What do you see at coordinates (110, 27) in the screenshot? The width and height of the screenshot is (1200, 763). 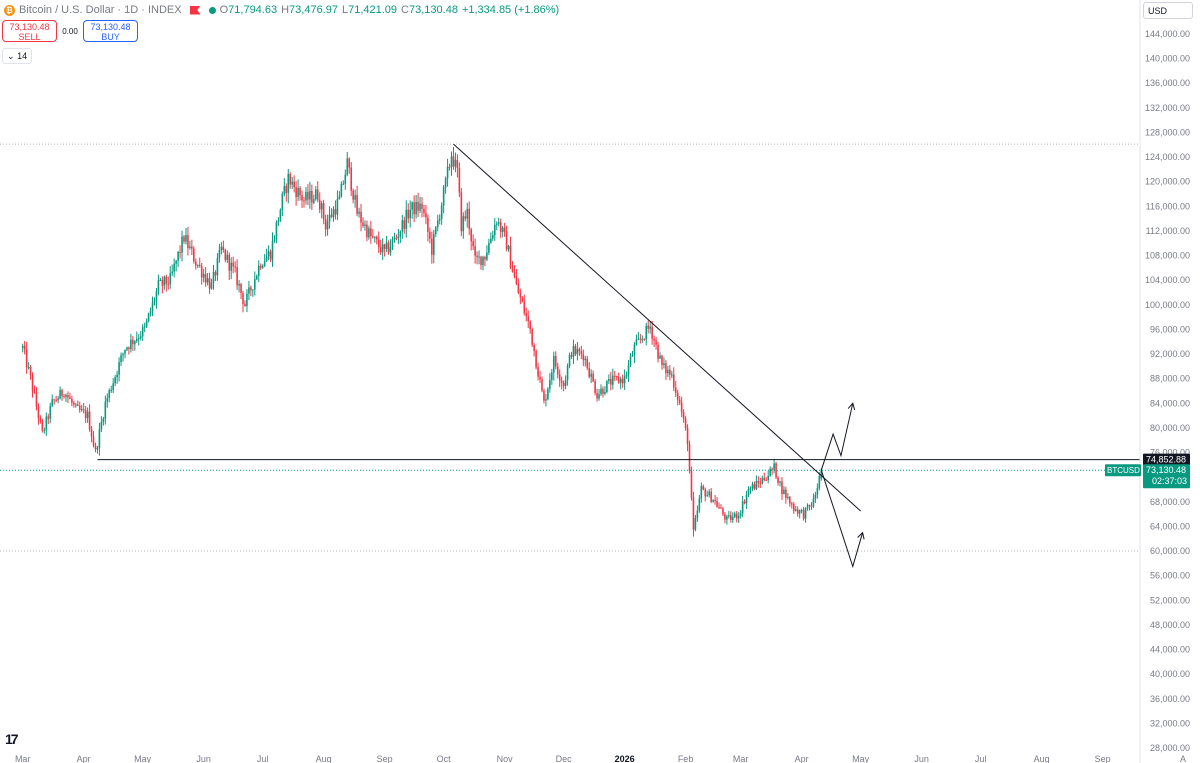 I see `buy-price: 73,130.48` at bounding box center [110, 27].